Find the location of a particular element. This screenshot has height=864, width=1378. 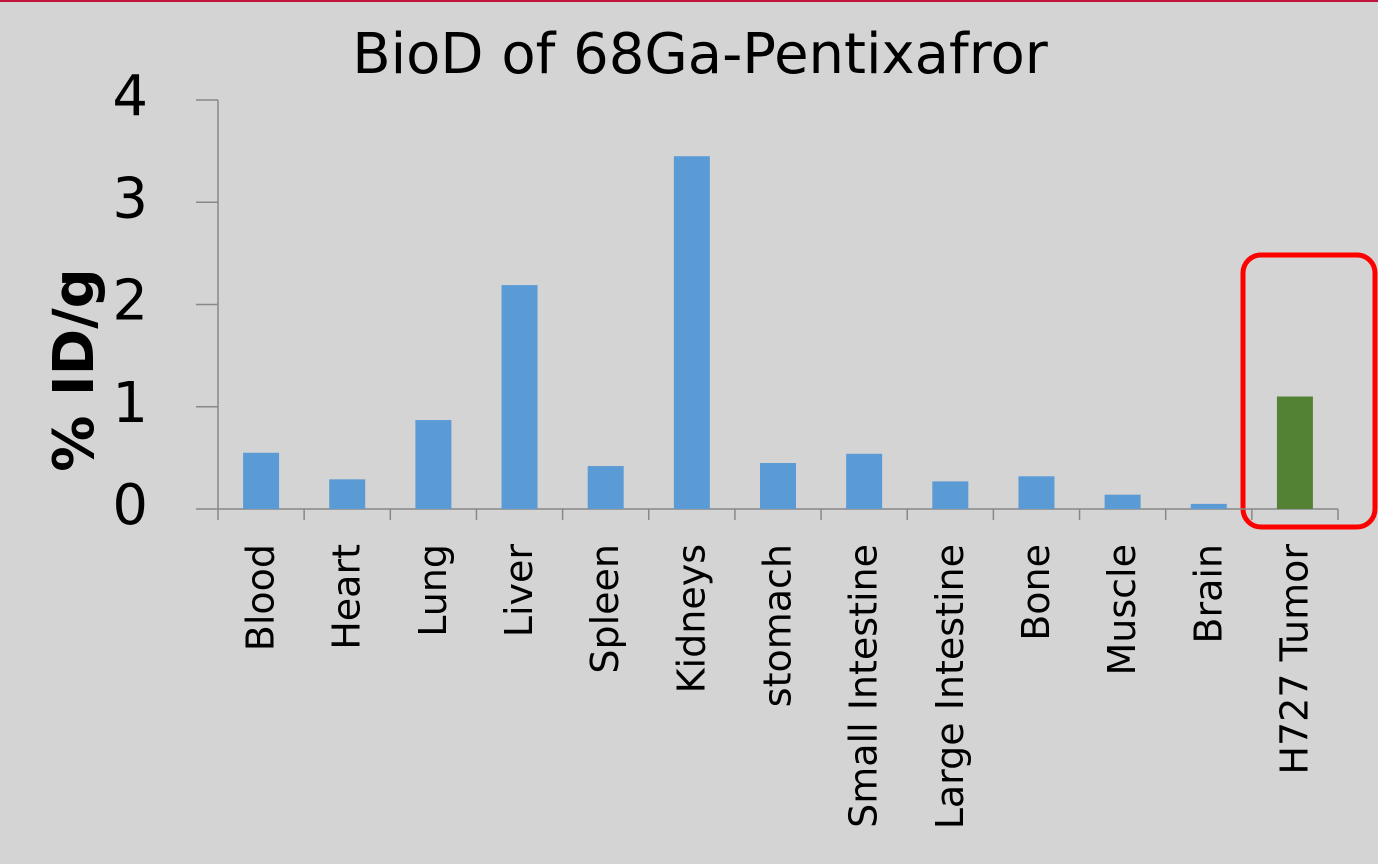

x-tick-label: Small Intestine is located at coordinates (864, 686).